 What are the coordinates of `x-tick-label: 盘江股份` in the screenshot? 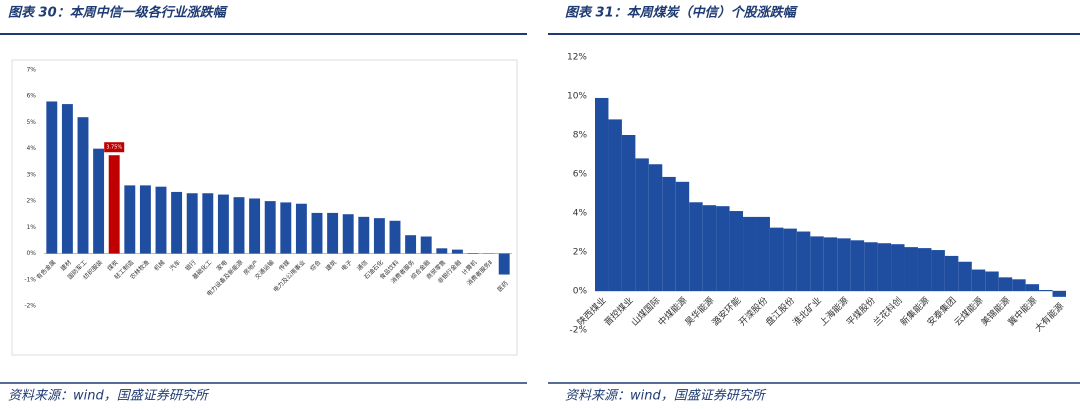 It's located at (780, 311).